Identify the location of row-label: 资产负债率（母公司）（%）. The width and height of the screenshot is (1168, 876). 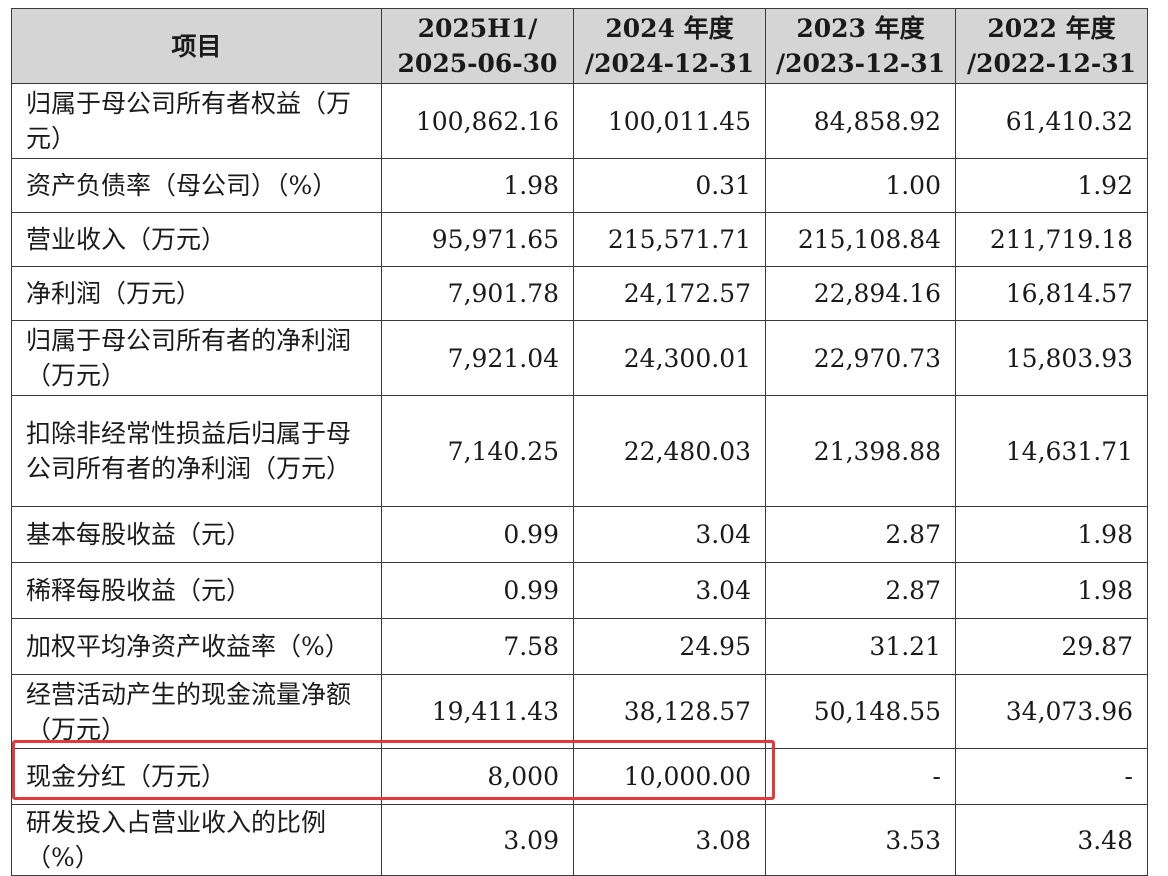
(196, 185).